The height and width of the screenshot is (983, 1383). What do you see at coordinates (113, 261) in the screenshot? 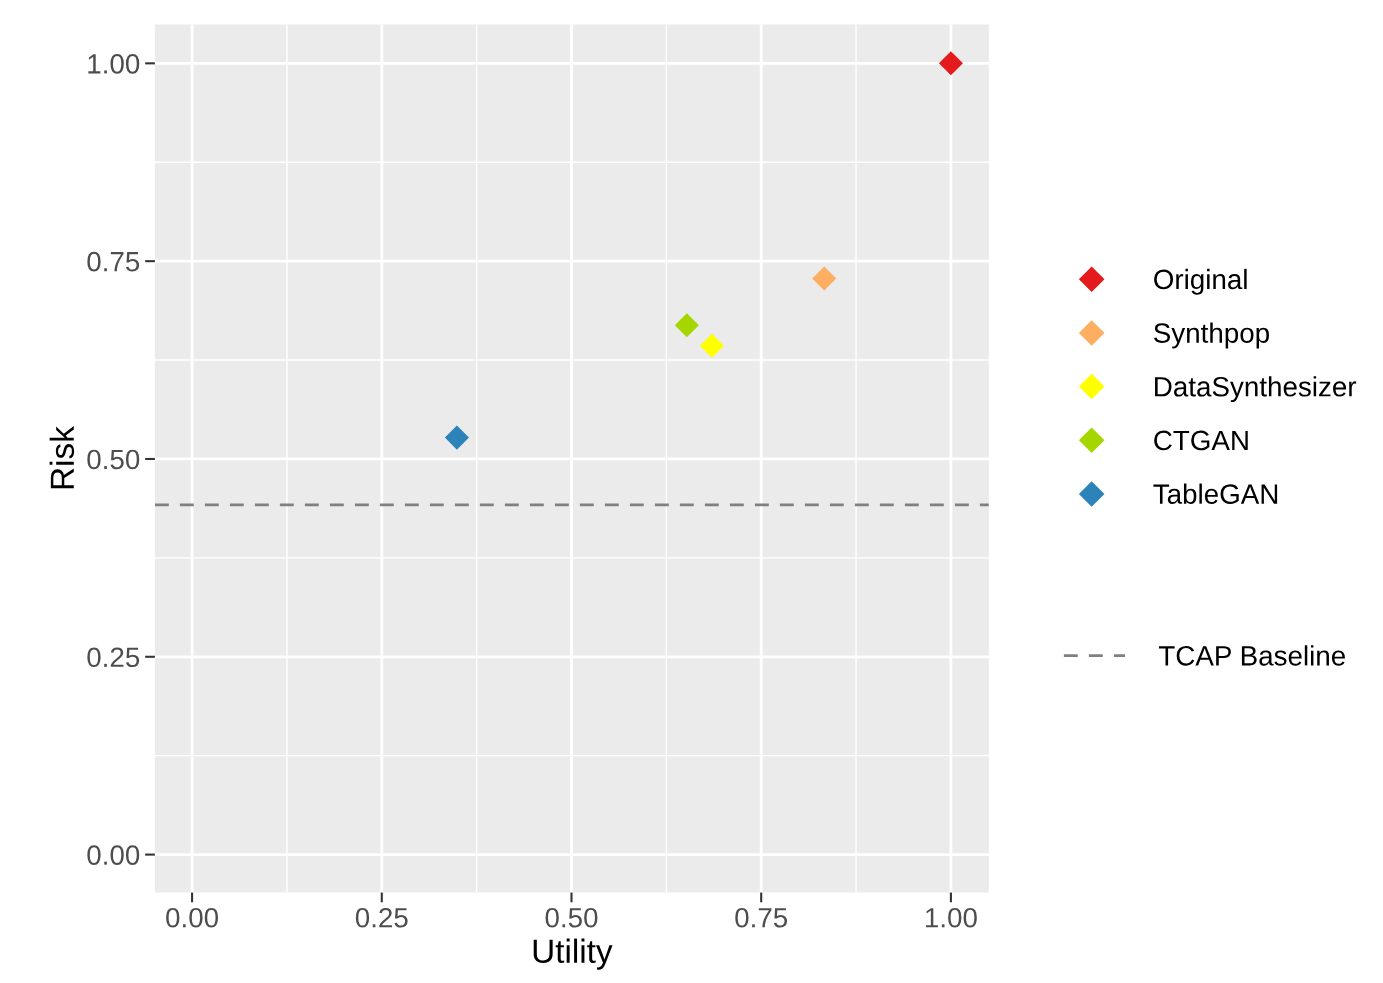
I see `y-tick-label: 0.75` at bounding box center [113, 261].